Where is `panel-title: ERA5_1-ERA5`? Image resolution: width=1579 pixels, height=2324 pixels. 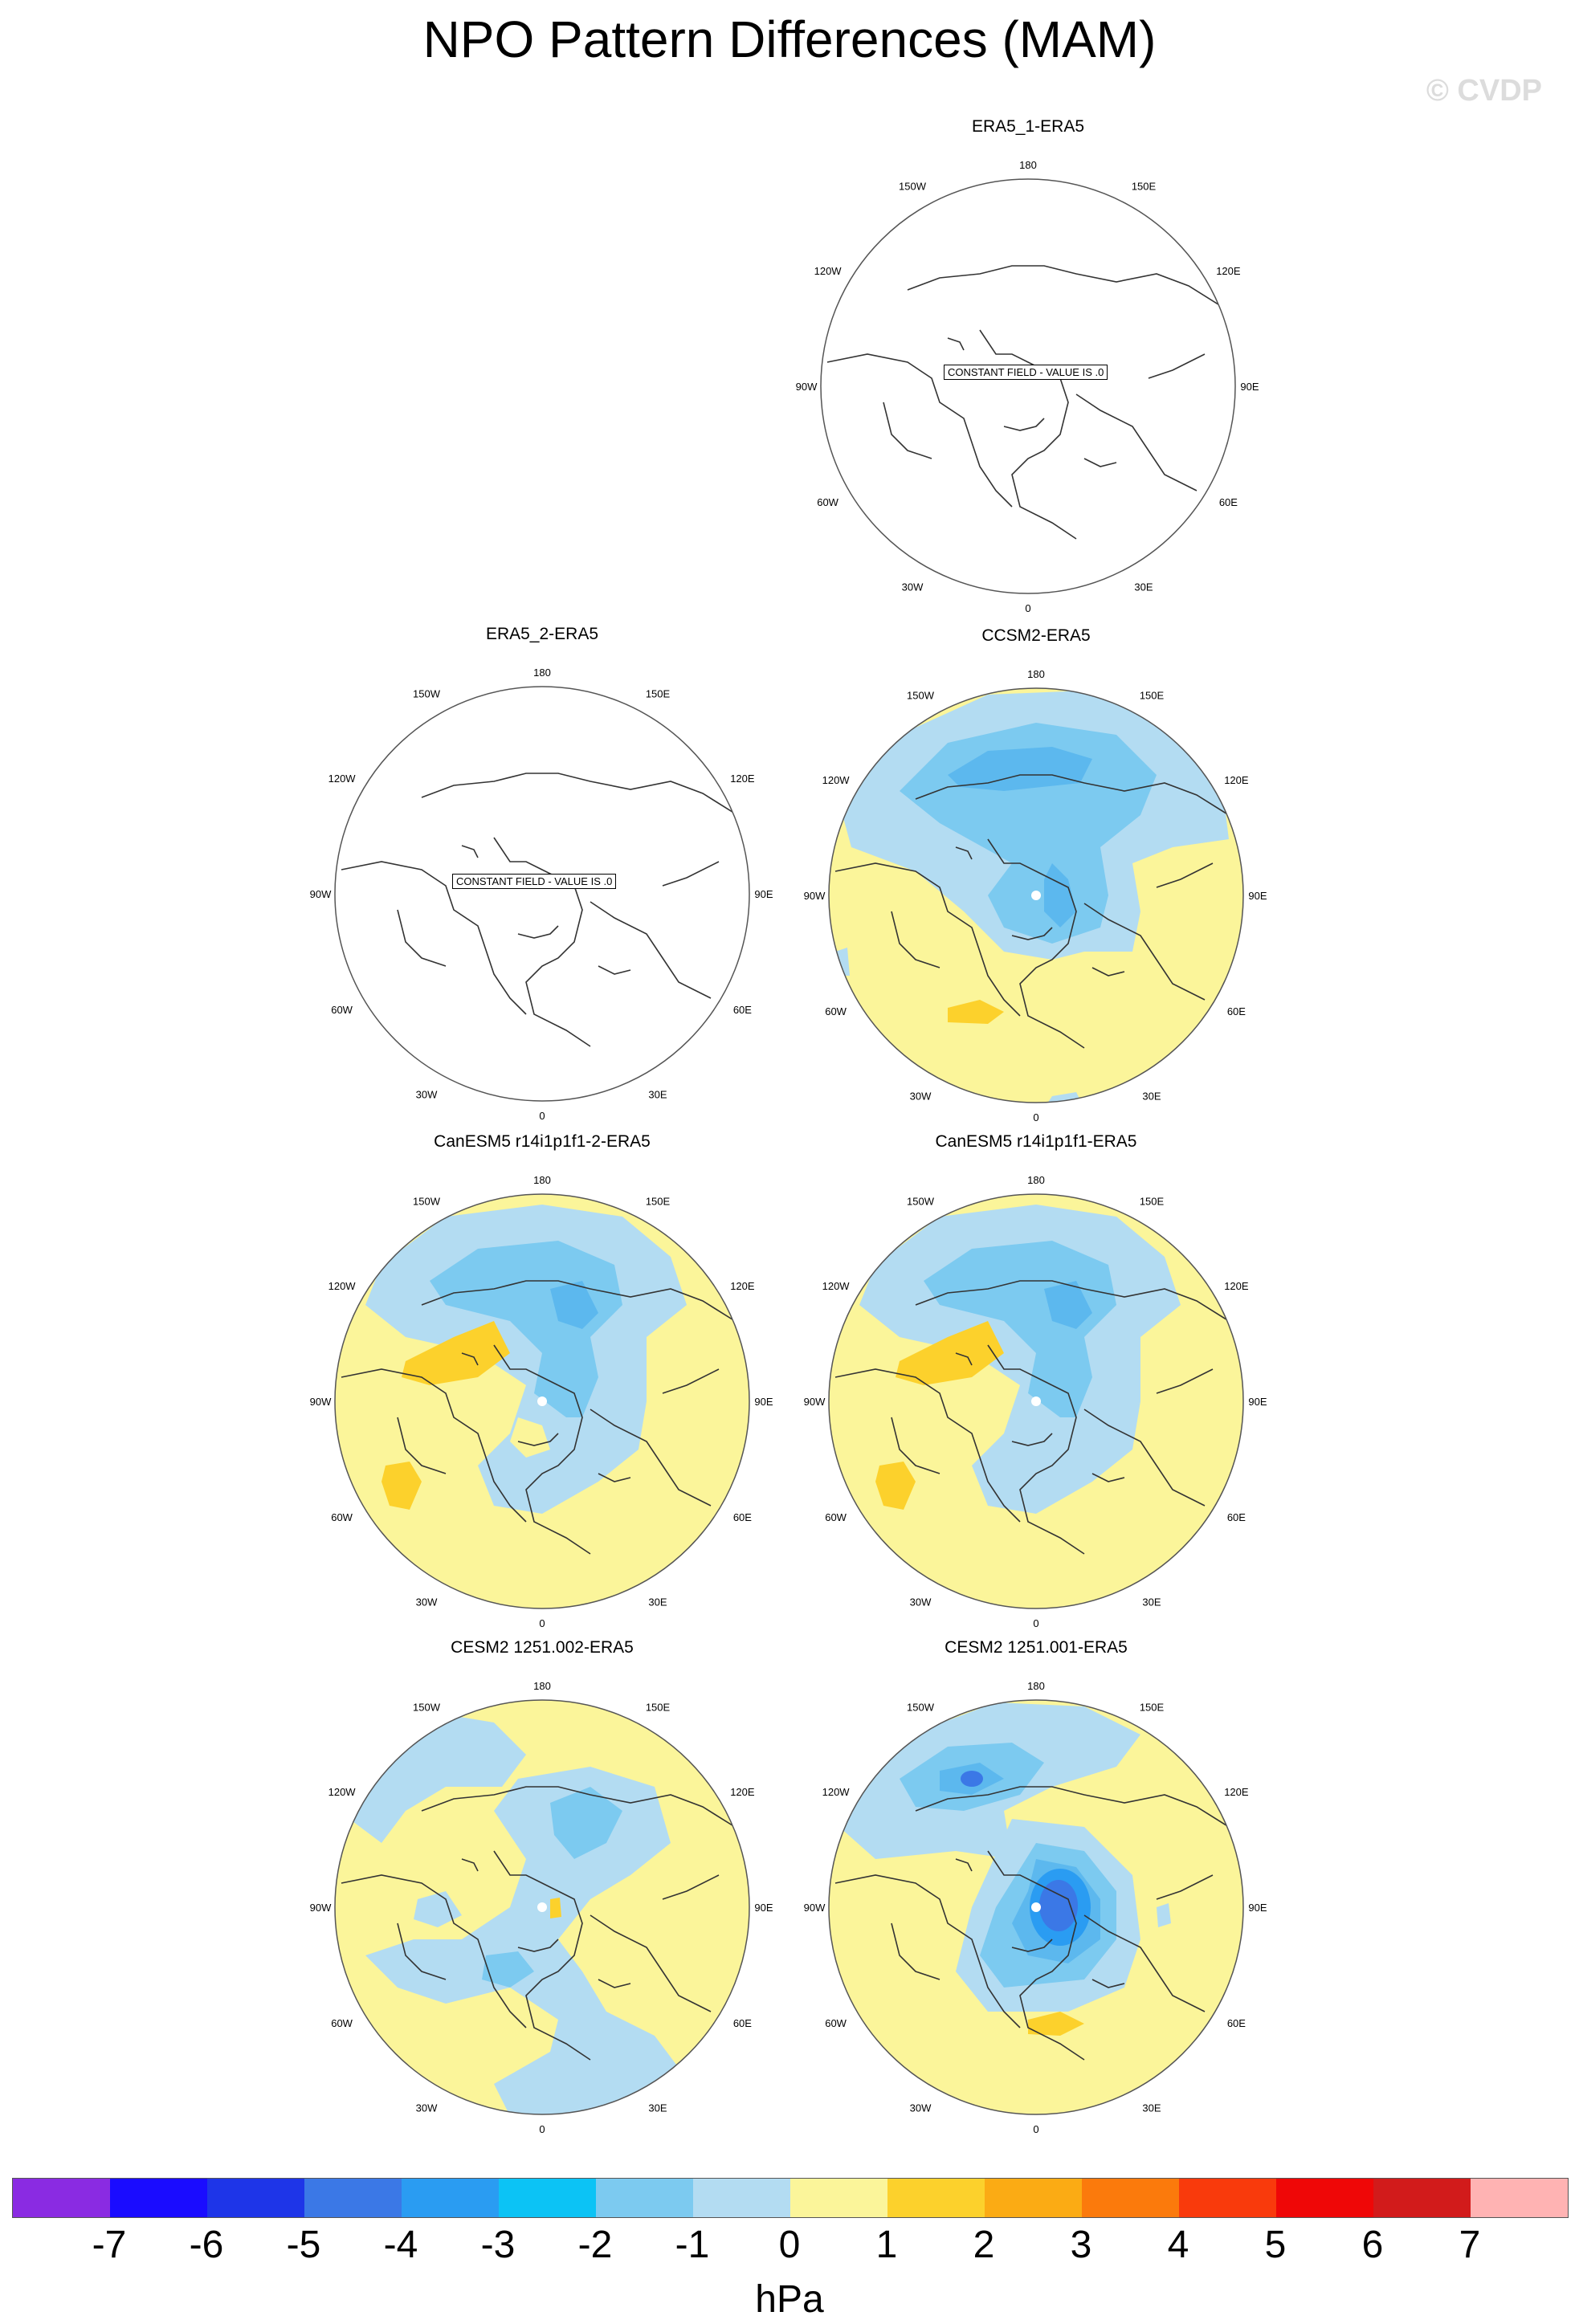 panel-title: ERA5_1-ERA5 is located at coordinates (1028, 127).